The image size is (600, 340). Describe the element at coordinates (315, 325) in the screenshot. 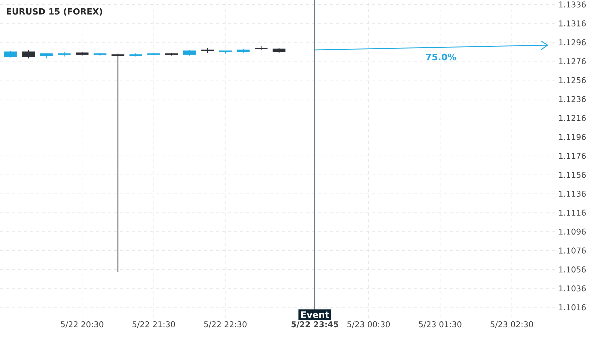

I see `x-tick-label: 5/22 23:45` at that location.